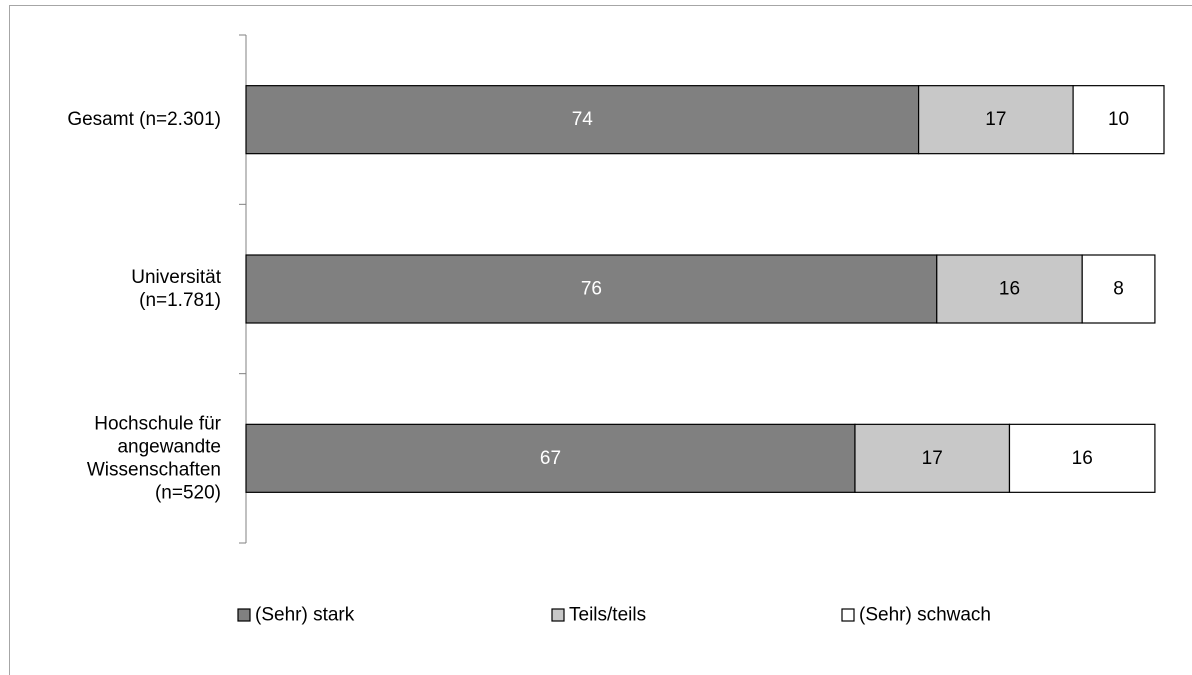 Image resolution: width=1192 pixels, height=675 pixels. What do you see at coordinates (925, 615) in the screenshot?
I see `legend-entry: (Sehr) schwach` at bounding box center [925, 615].